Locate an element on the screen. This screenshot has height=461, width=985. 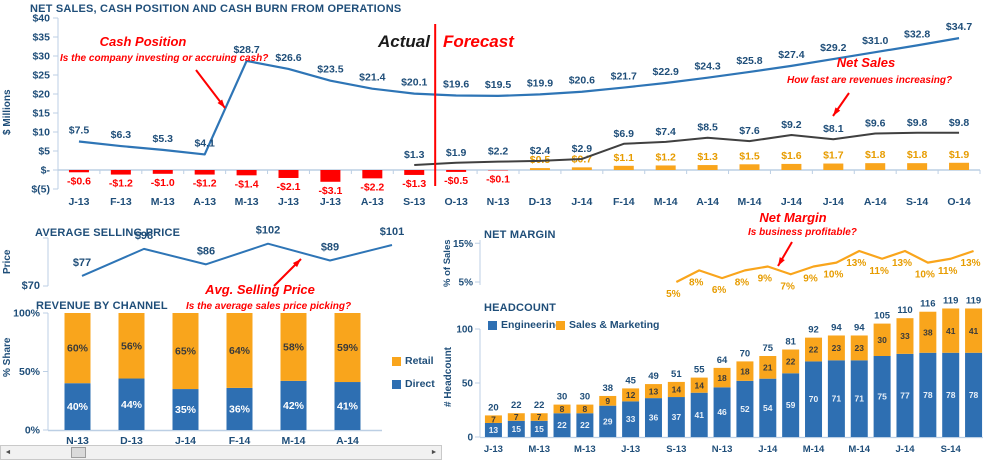
svg-text: 15% is located at coordinates (463, 244).